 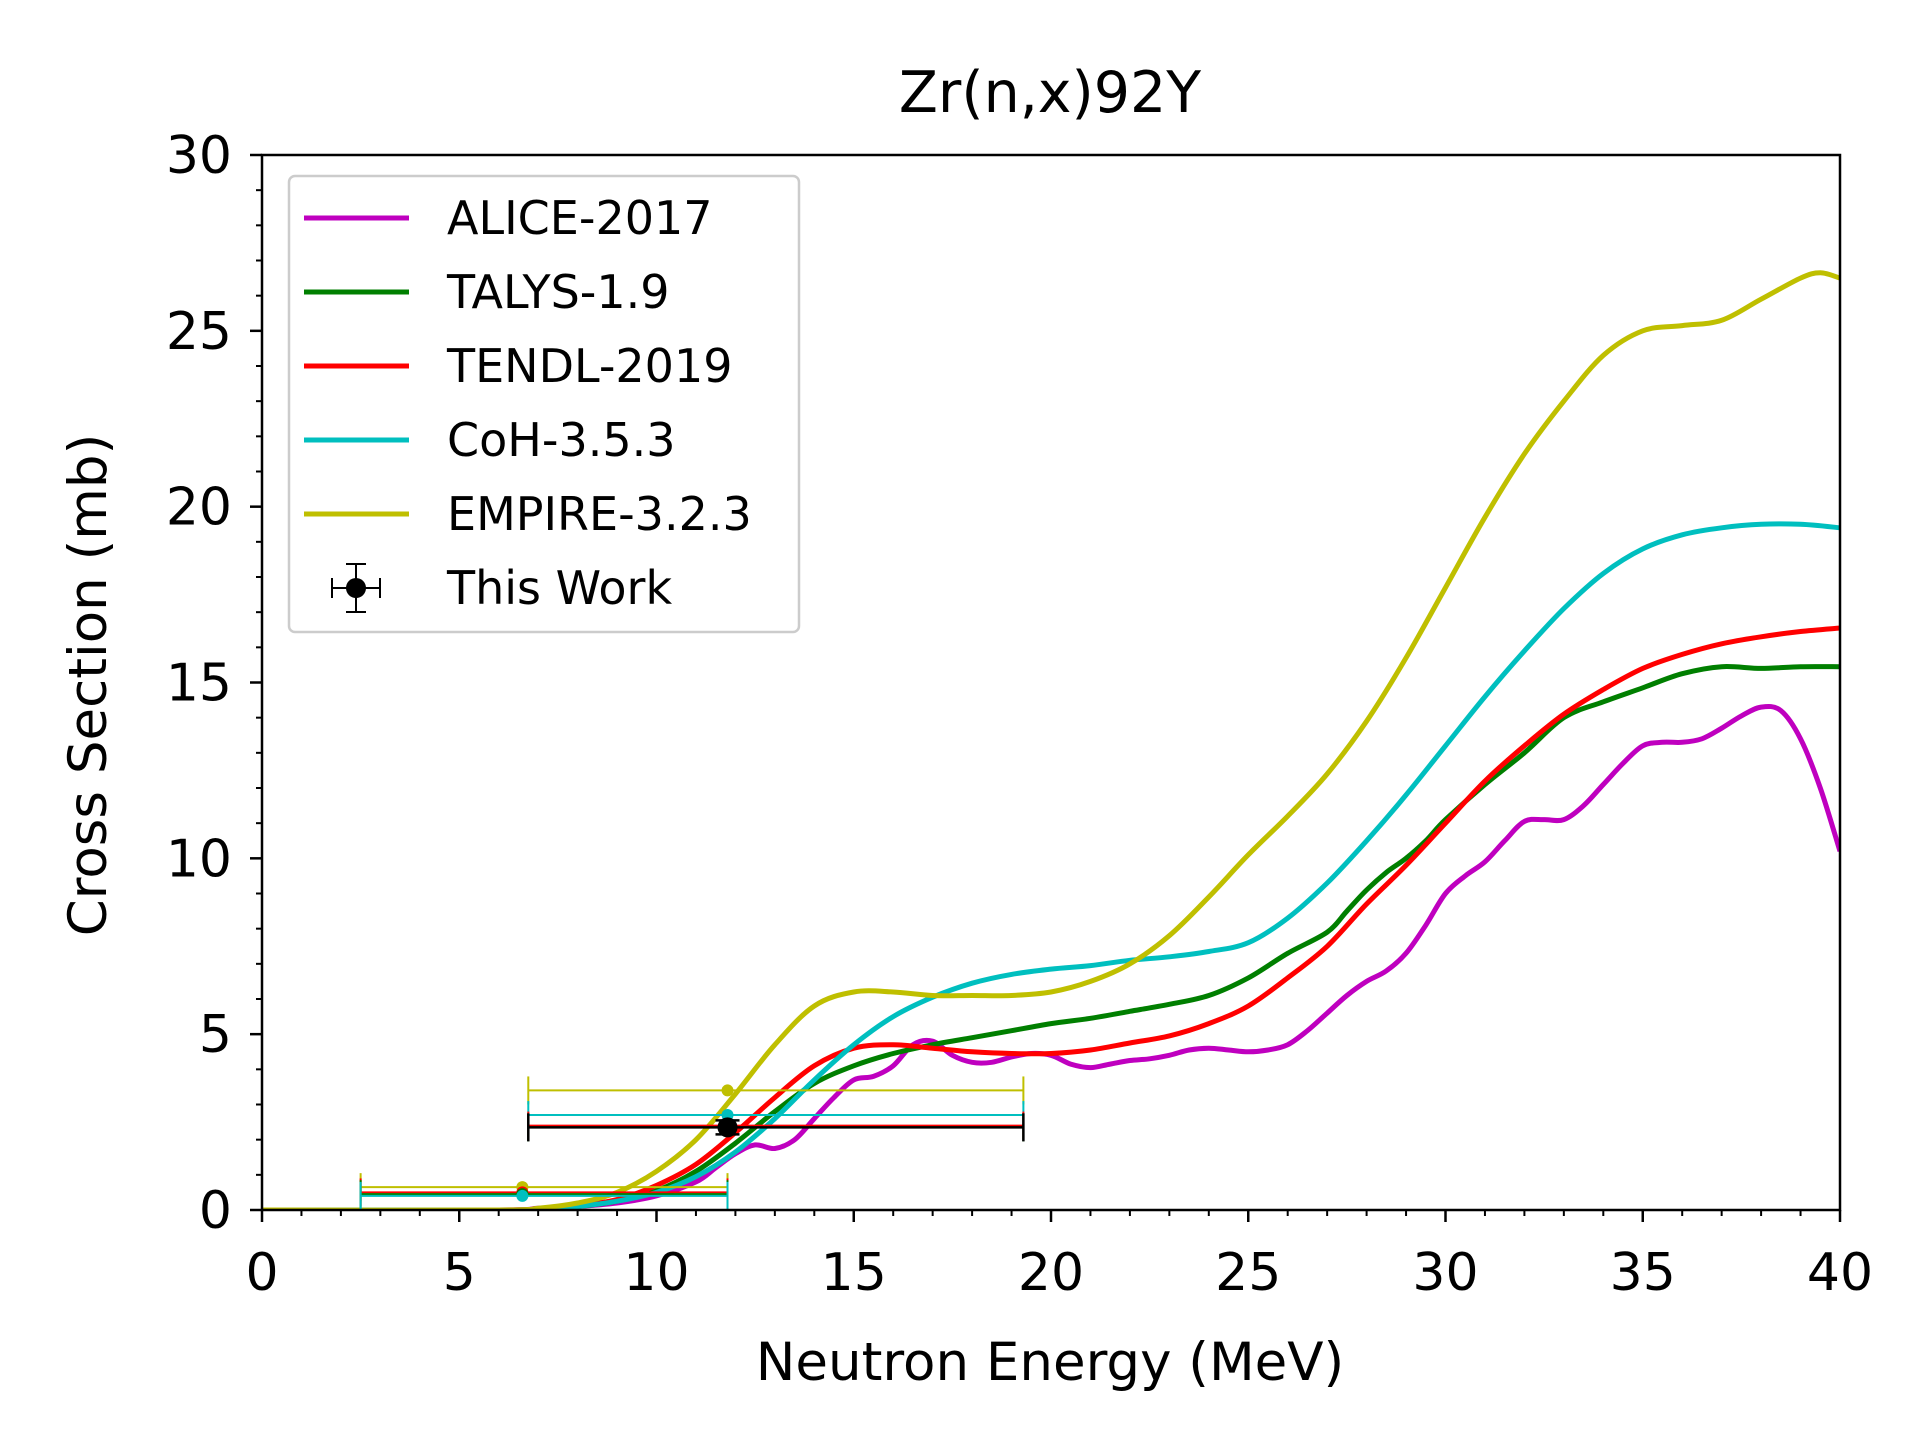 I want to click on y-tick-label: 30, so click(x=199, y=156).